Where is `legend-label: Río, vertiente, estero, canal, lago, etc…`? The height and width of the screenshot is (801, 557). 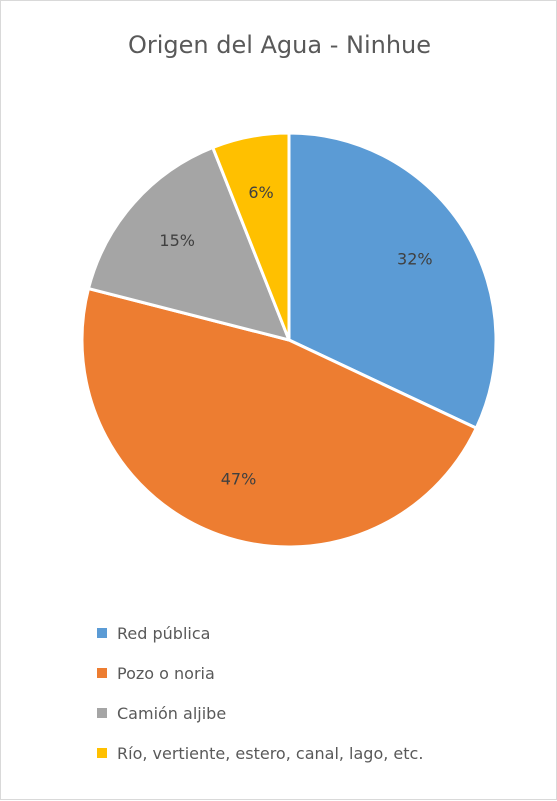 legend-label: Río, vertiente, estero, canal, lago, etc… is located at coordinates (270, 753).